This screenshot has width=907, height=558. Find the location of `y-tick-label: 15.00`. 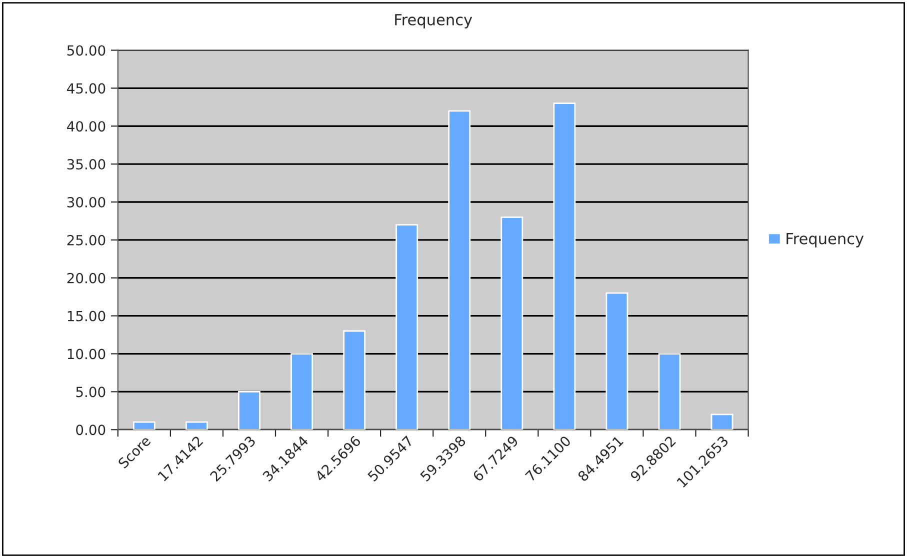

y-tick-label: 15.00 is located at coordinates (87, 316).